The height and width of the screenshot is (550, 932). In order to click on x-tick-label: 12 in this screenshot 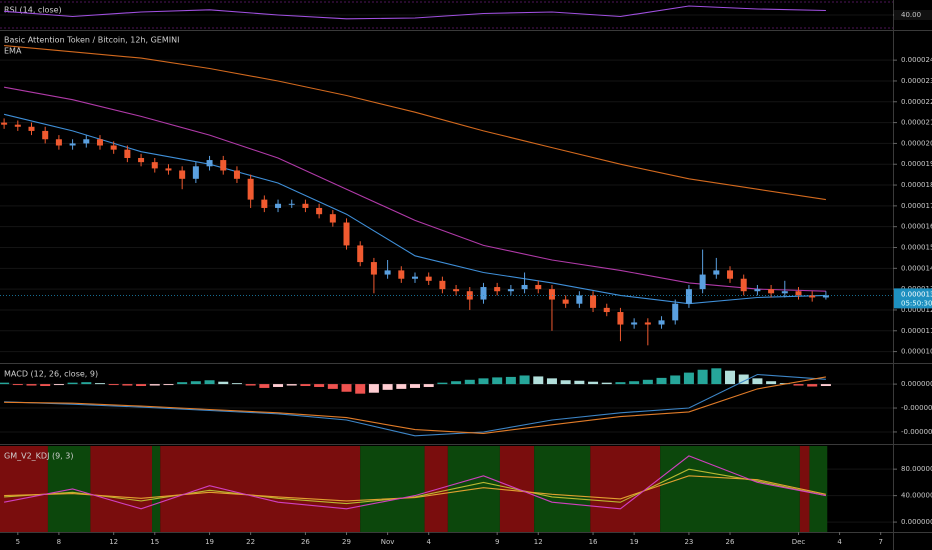, I will do `click(113, 542)`.